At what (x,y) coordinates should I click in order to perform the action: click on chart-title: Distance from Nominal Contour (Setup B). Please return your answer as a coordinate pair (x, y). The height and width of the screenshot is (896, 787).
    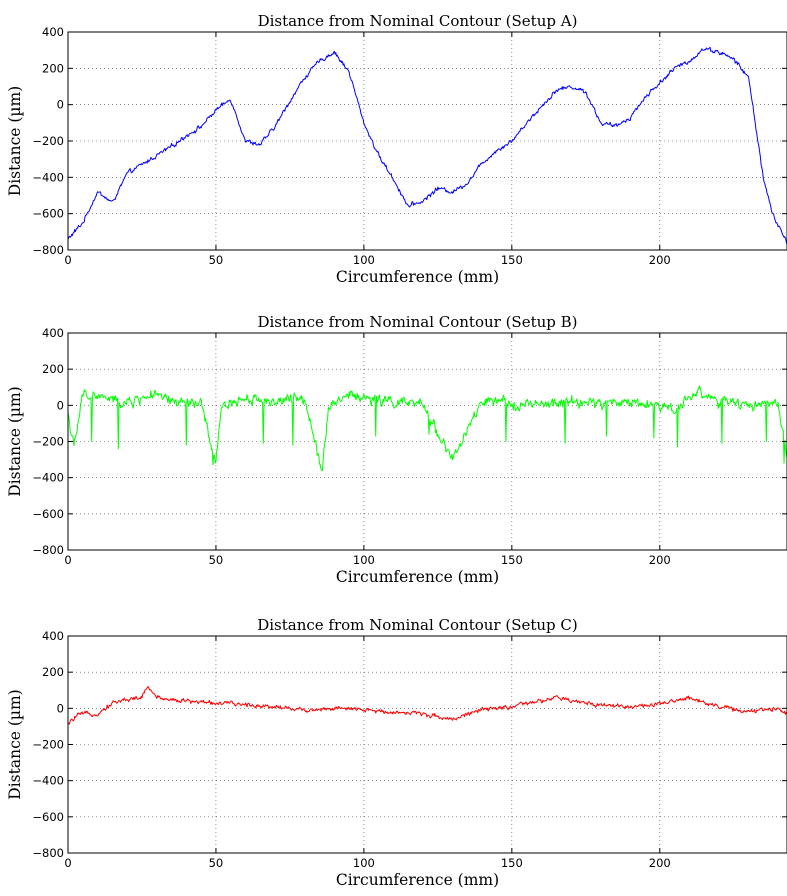
    Looking at the image, I should click on (417, 322).